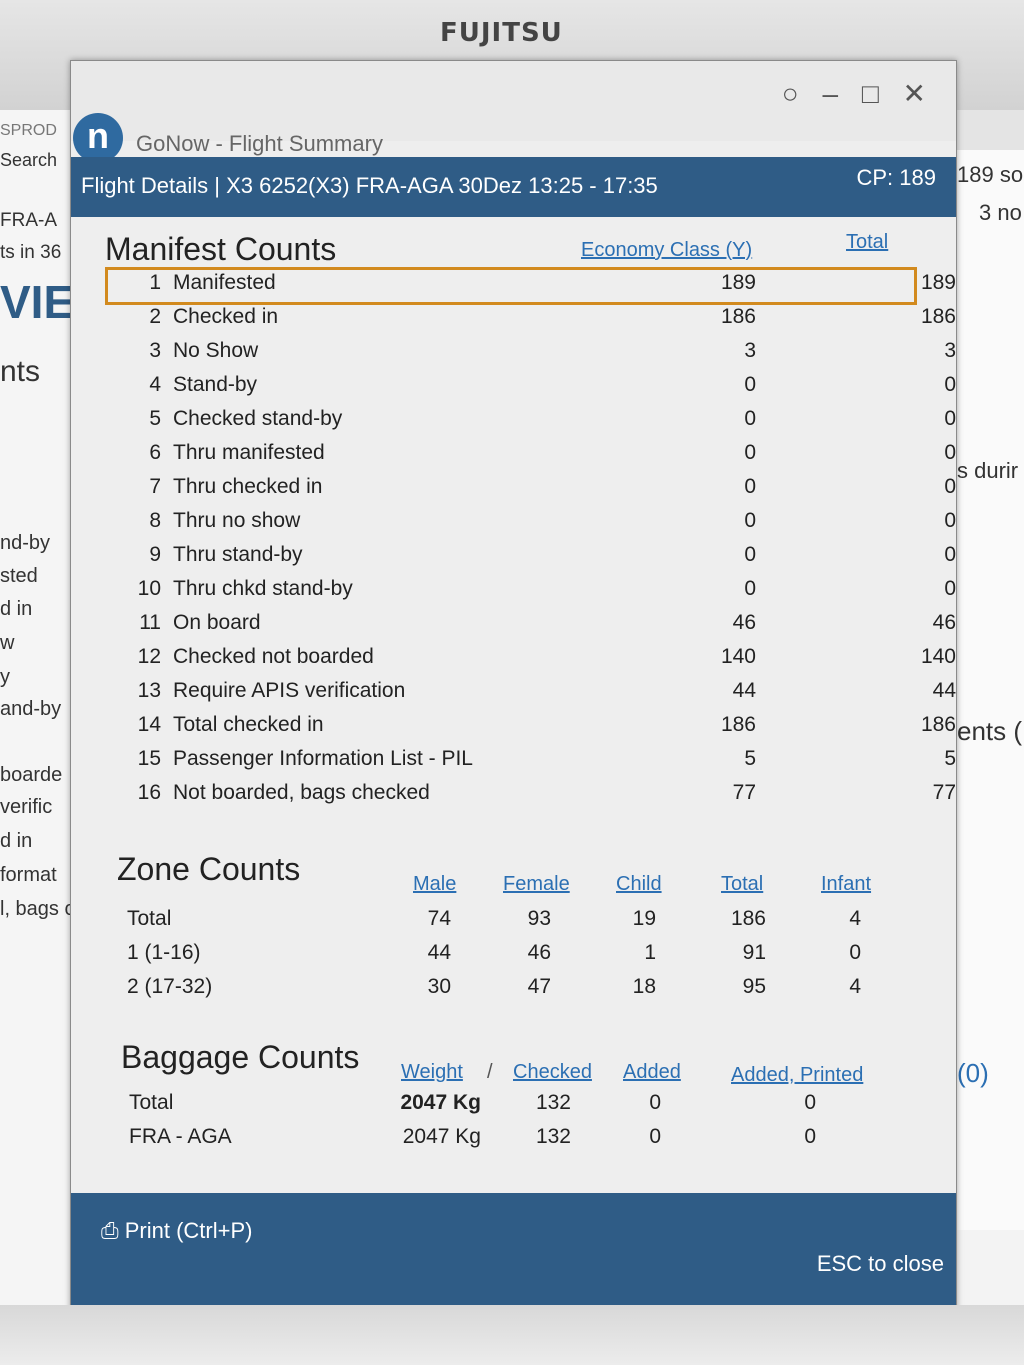 Image resolution: width=1024 pixels, height=1365 pixels. What do you see at coordinates (655, 1136) in the screenshot?
I see `baggage-added: 0` at bounding box center [655, 1136].